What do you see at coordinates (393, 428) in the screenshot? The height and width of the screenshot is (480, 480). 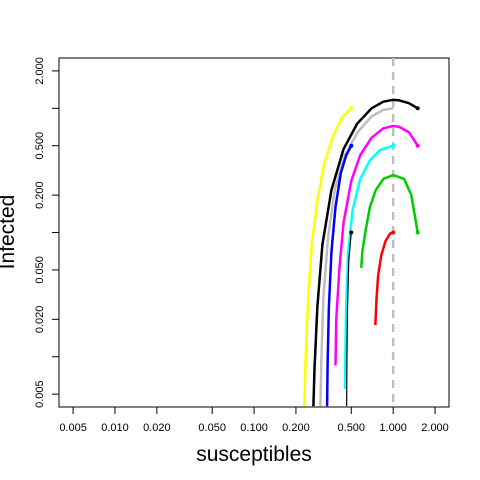 I see `x-tick-label: 1.000` at bounding box center [393, 428].